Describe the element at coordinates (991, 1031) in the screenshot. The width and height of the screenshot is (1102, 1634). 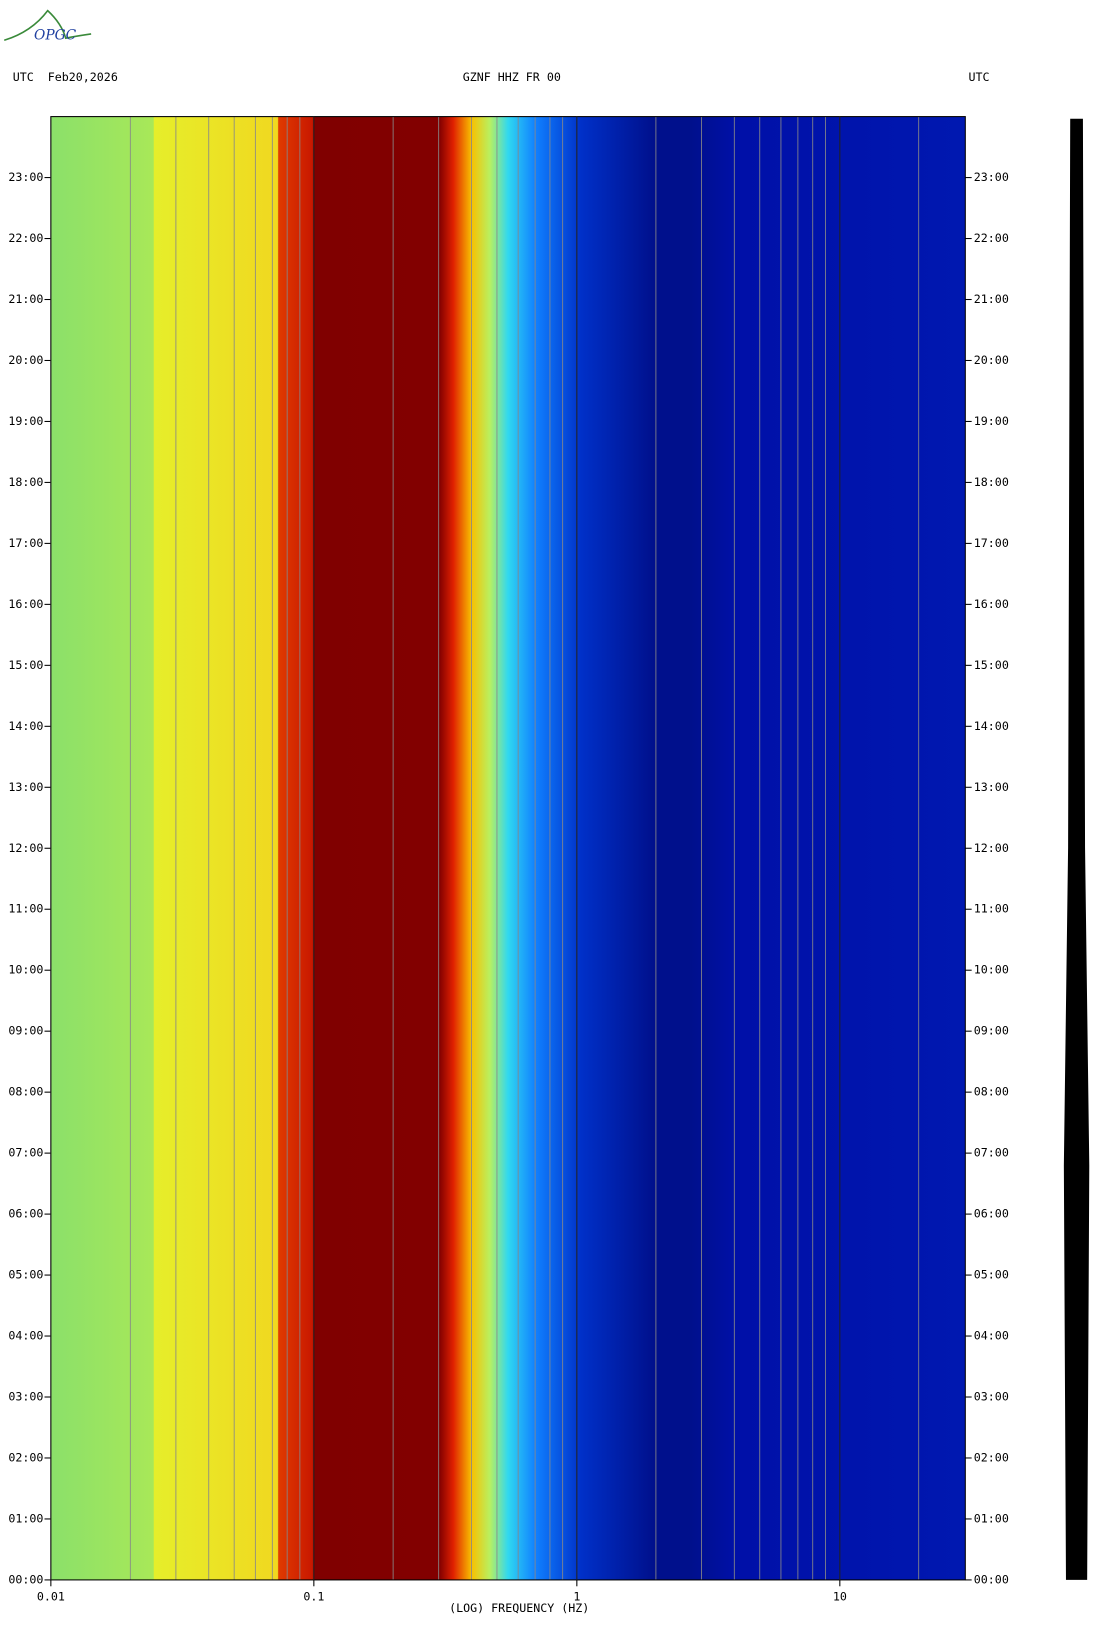
I see `y-tick-label-right: 09:00` at that location.